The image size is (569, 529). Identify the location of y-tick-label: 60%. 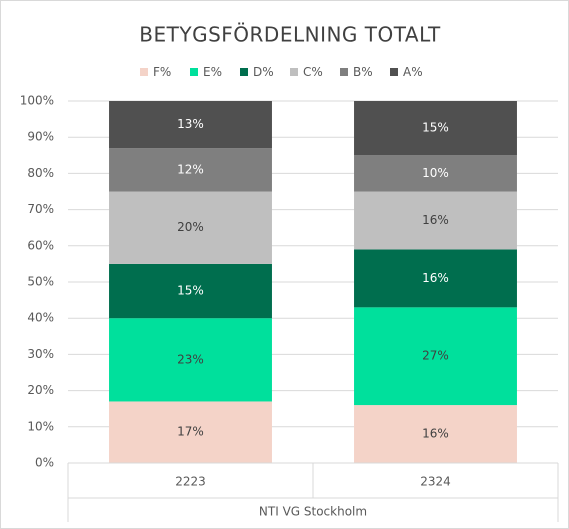
(40, 245).